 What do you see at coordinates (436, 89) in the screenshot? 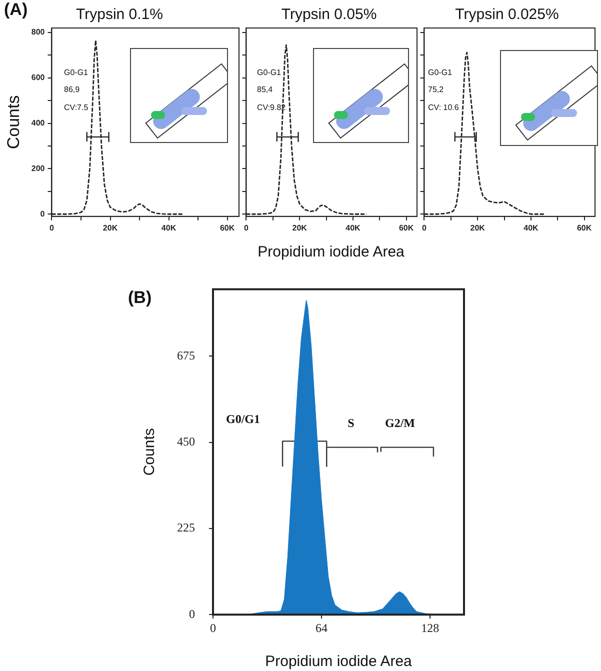
I see `annotation: 75,2` at bounding box center [436, 89].